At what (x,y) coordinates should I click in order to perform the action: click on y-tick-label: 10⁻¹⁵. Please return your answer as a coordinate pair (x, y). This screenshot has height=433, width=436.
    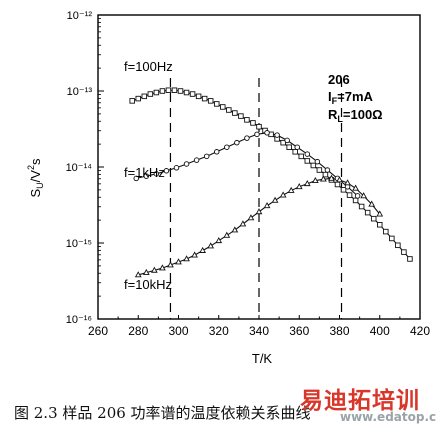
    Looking at the image, I should click on (79, 244).